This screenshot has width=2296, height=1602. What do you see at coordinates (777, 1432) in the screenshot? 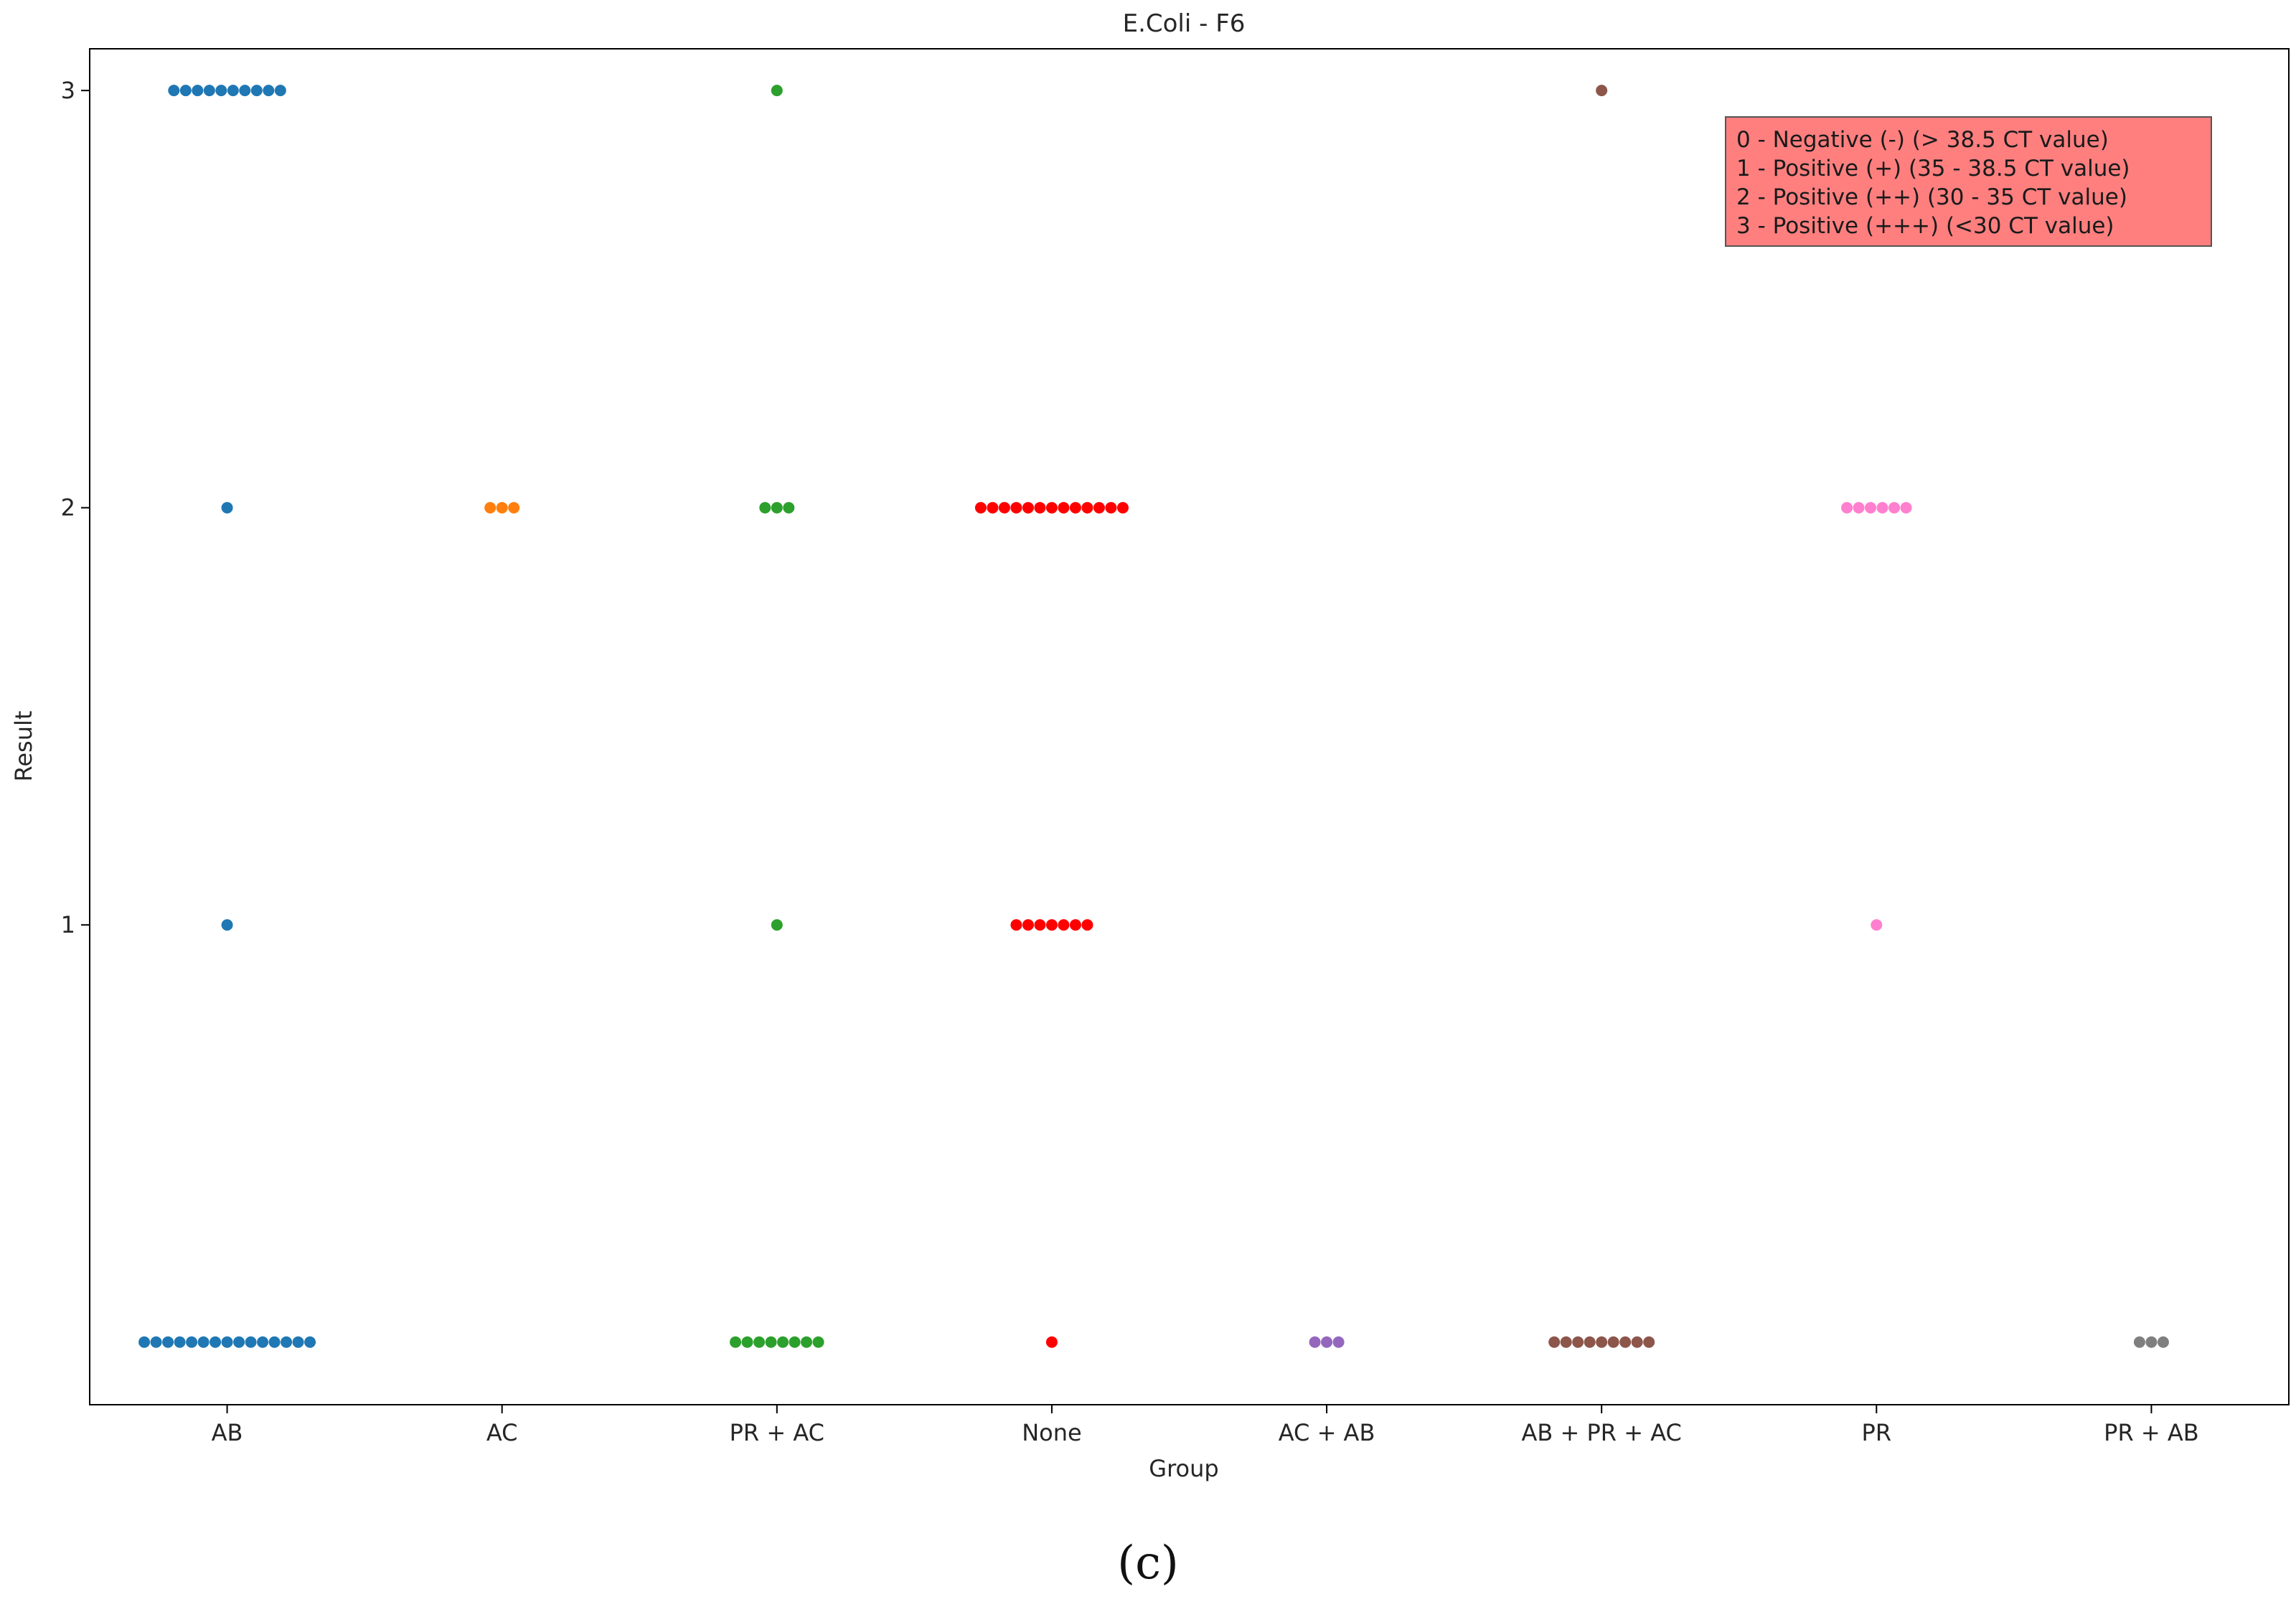
I see `x-tick-label: PR + AC` at bounding box center [777, 1432].